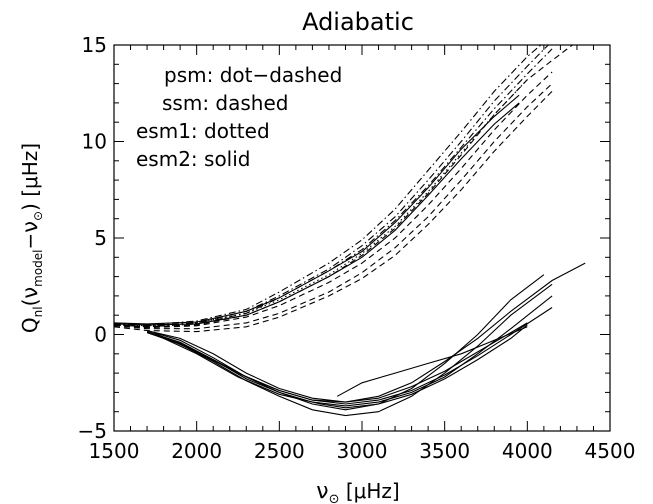  I want to click on legend-entry-dashdot: psm: dot−dashed, so click(253, 75).